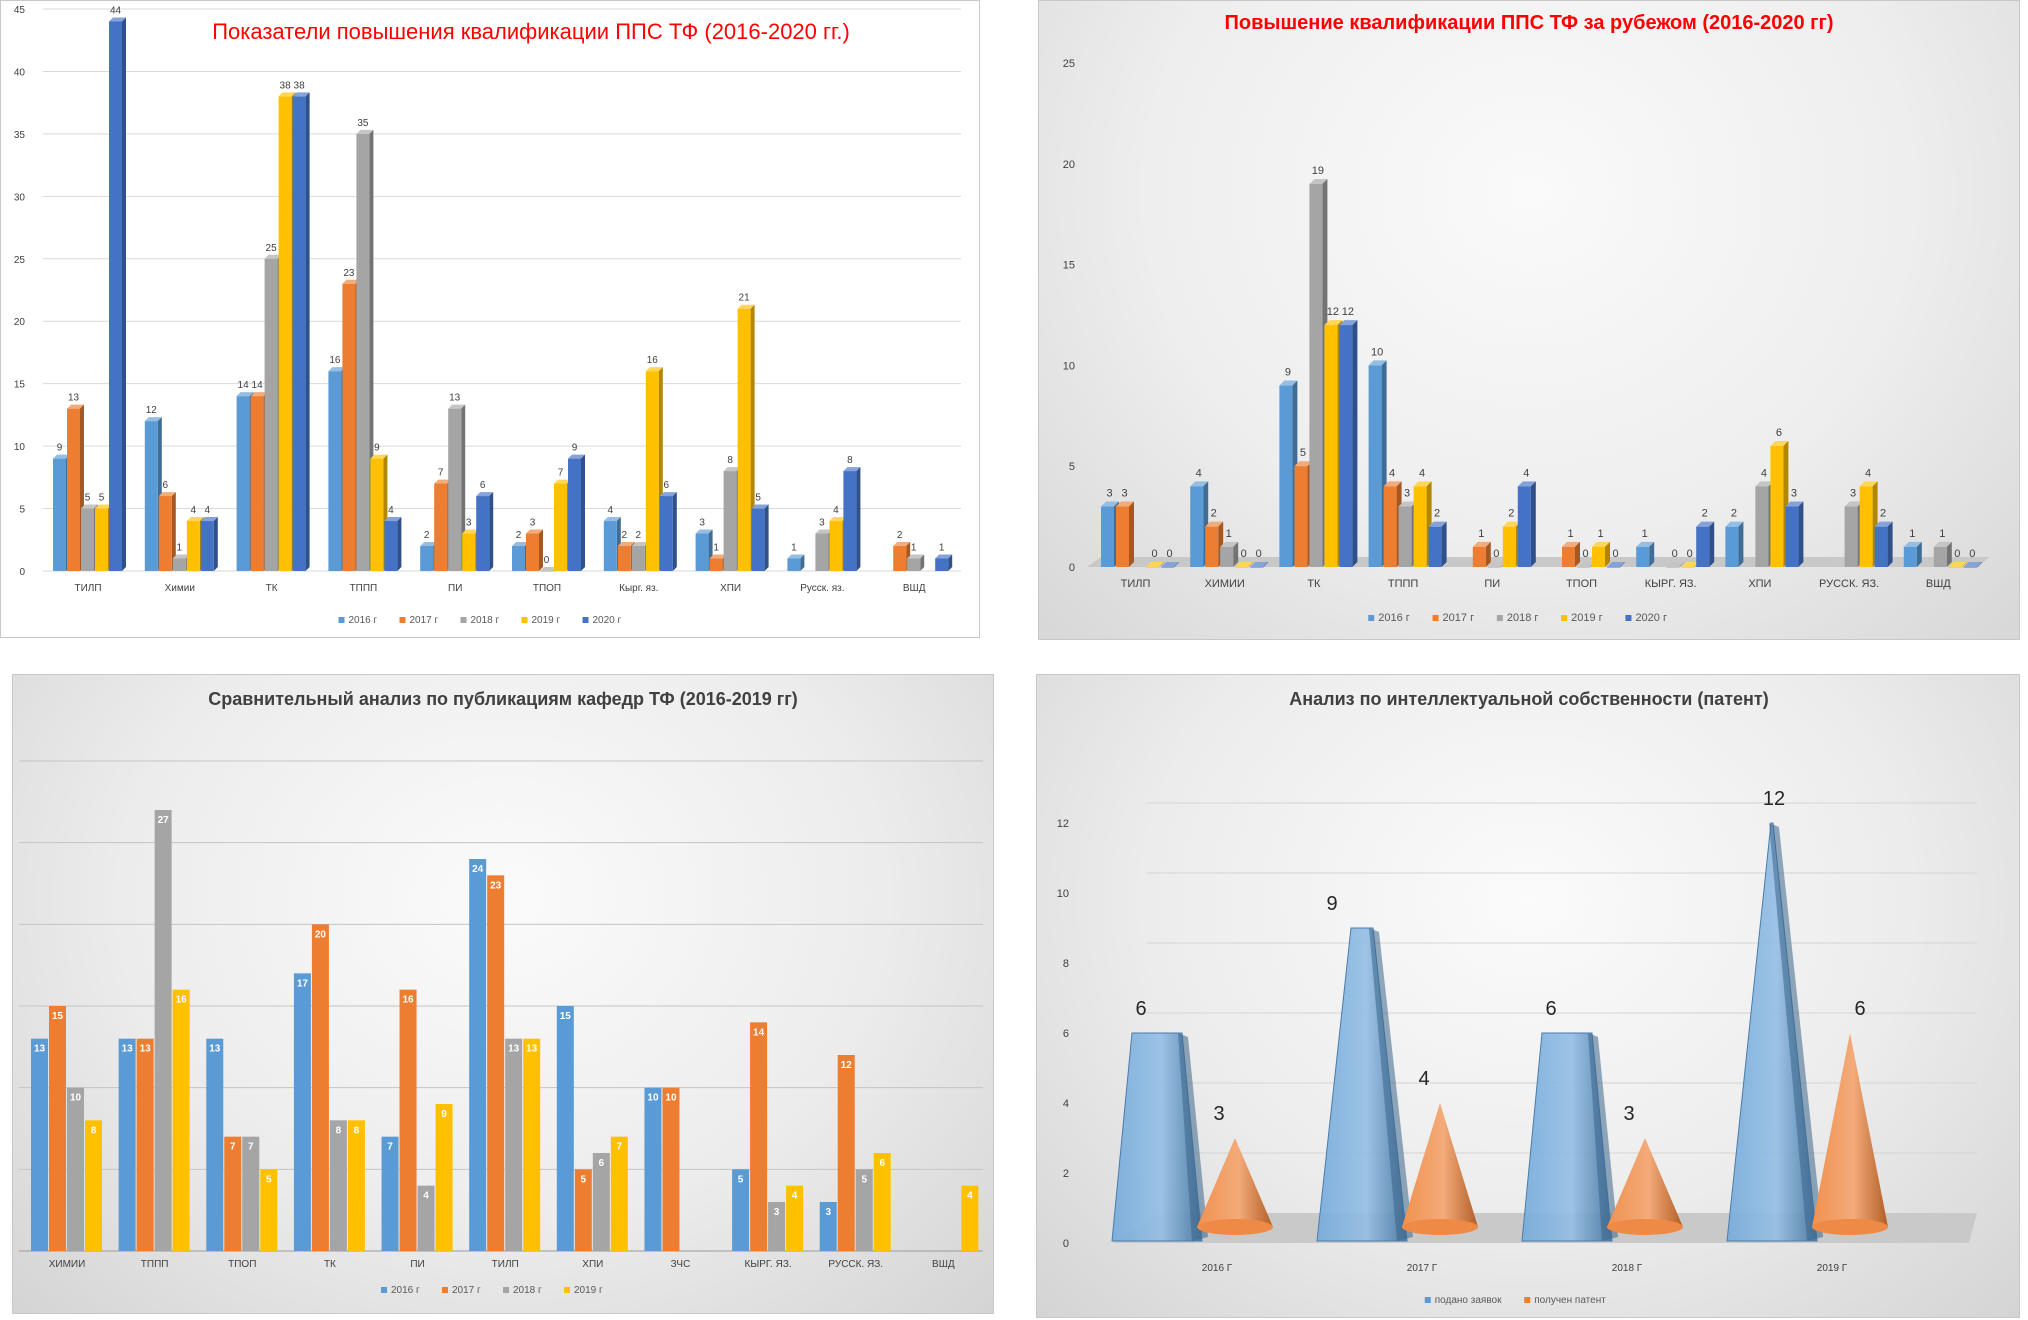 The width and height of the screenshot is (2028, 1320). Describe the element at coordinates (103, 506) in the screenshot. I see `bar-0-3-top` at that location.